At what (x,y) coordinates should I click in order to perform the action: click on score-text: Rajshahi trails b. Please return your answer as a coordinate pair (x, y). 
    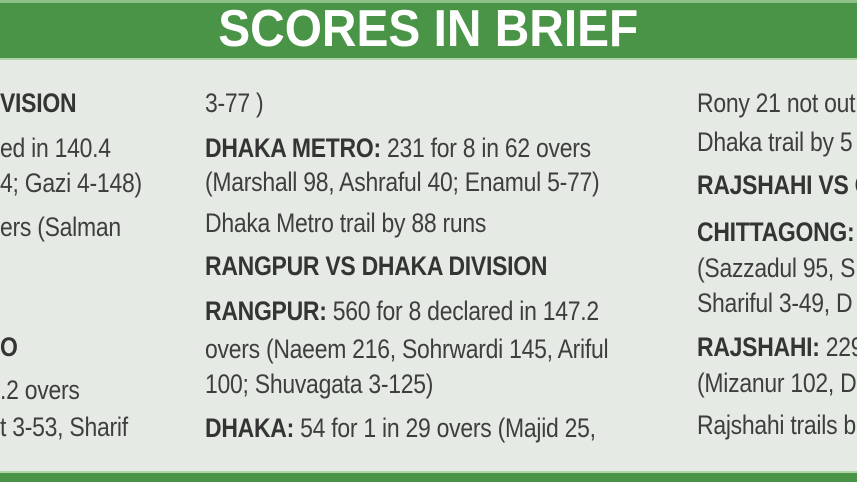
    Looking at the image, I should click on (776, 425).